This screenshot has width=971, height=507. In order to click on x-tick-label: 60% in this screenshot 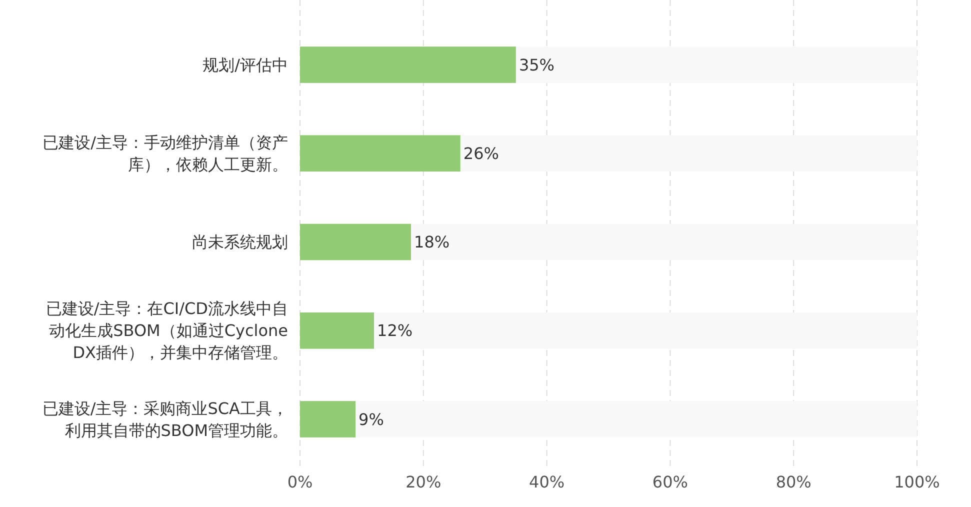, I will do `click(670, 482)`.